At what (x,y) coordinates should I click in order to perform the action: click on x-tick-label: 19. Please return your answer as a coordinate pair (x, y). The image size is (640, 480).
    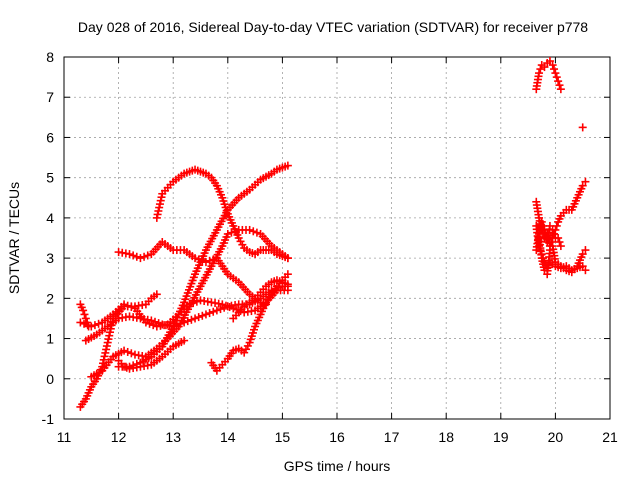
    Looking at the image, I should click on (501, 437).